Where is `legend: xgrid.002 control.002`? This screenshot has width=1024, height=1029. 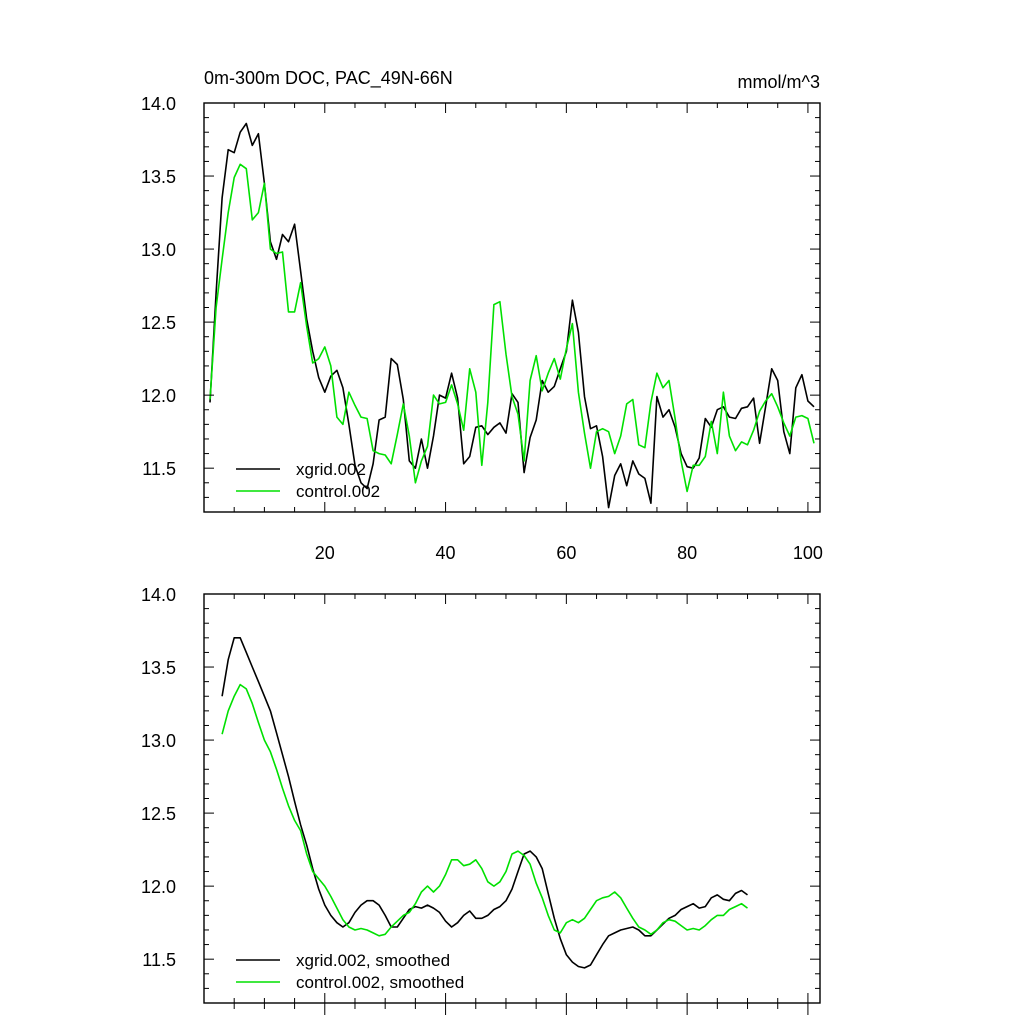 legend: xgrid.002 control.002 is located at coordinates (308, 480).